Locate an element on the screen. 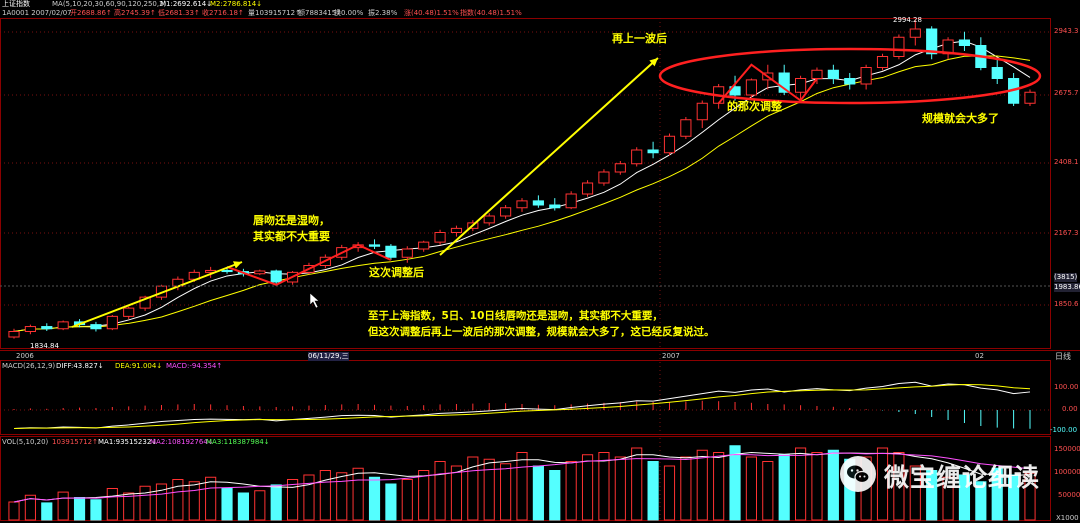 The image size is (1080, 523). header-title: 上证指数 is located at coordinates (16, 4).